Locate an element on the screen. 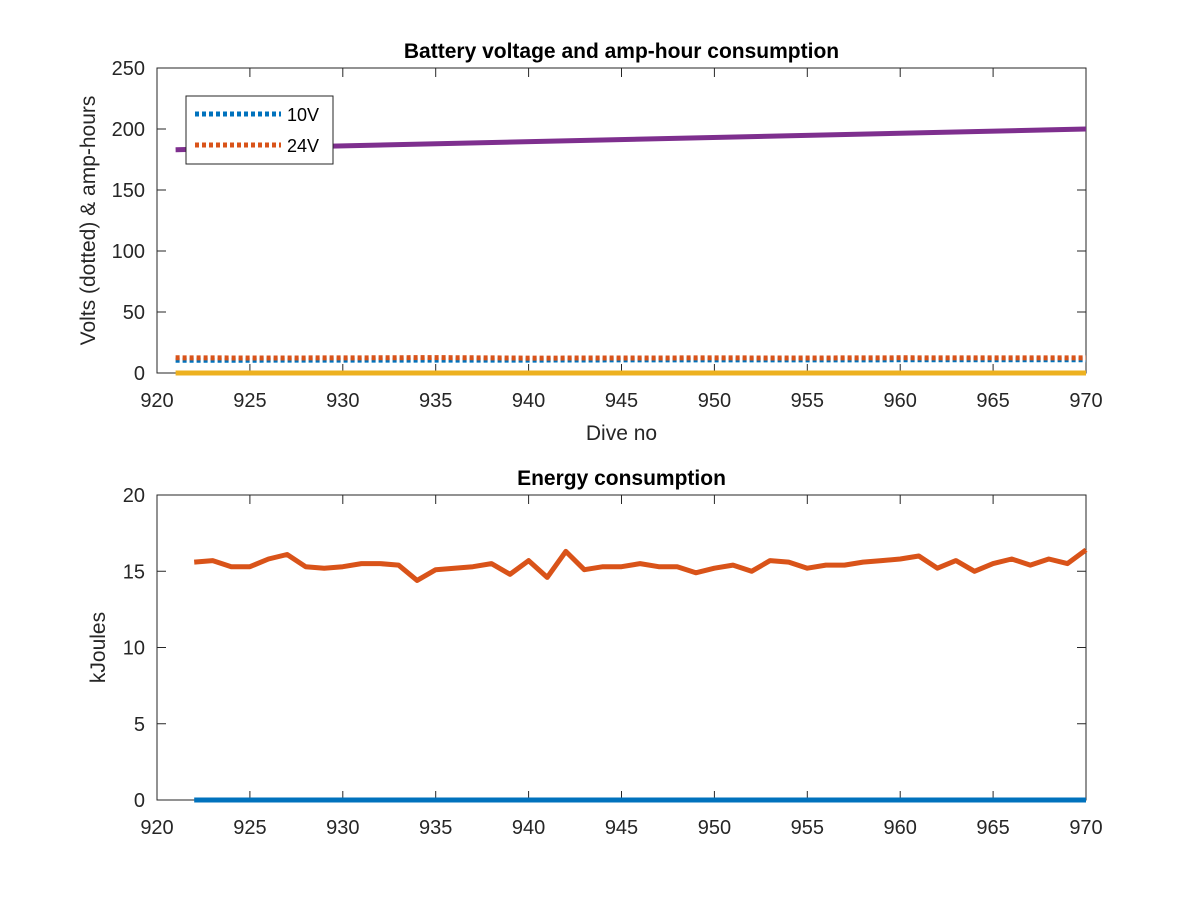 The width and height of the screenshot is (1200, 900). legend-label: 24V is located at coordinates (303, 146).